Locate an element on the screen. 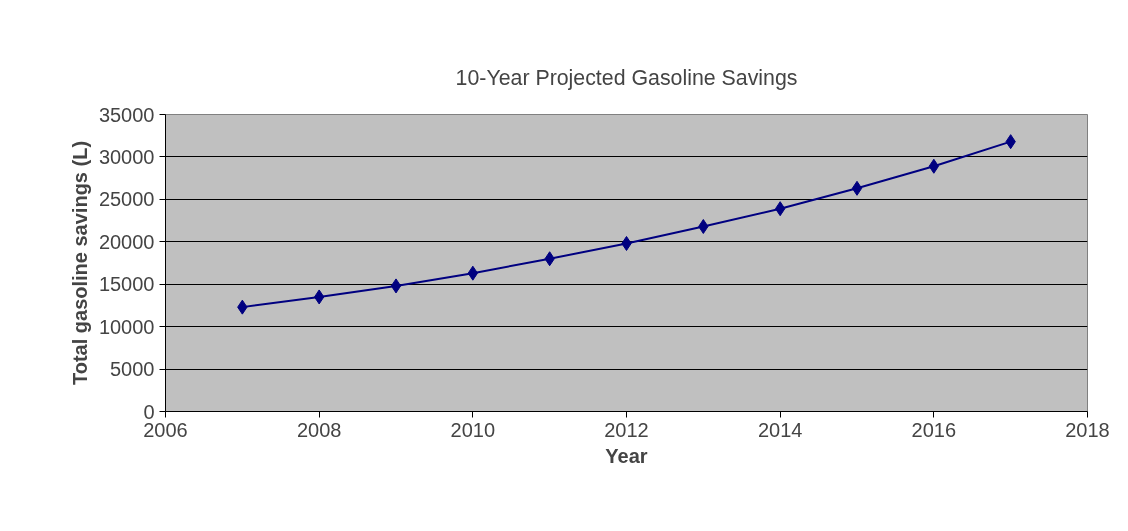 This screenshot has height=531, width=1128. y-tick-label: 15000 is located at coordinates (126, 284).